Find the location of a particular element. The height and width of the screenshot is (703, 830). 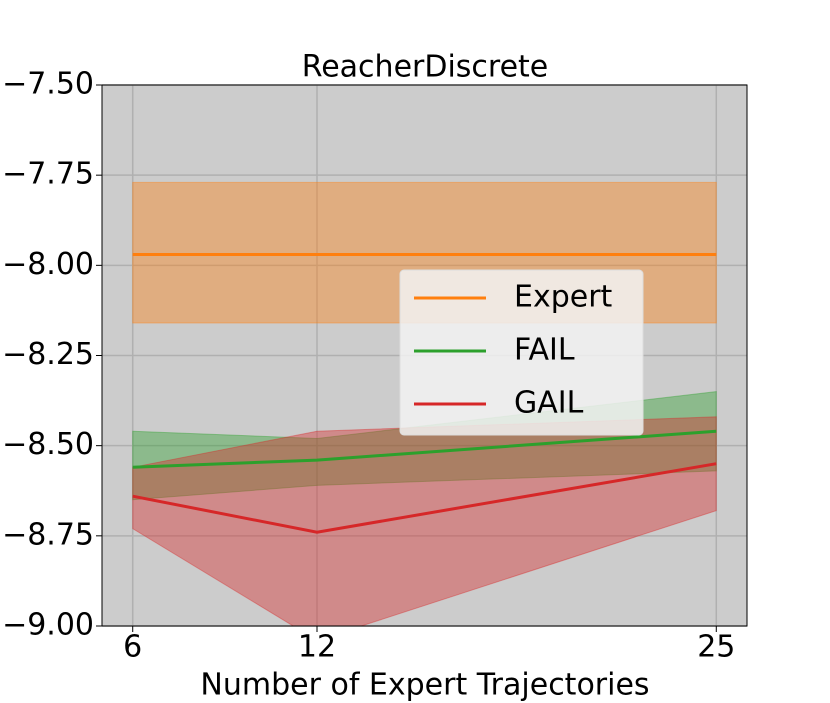

y-tick-label: −8.25 is located at coordinates (48, 354).